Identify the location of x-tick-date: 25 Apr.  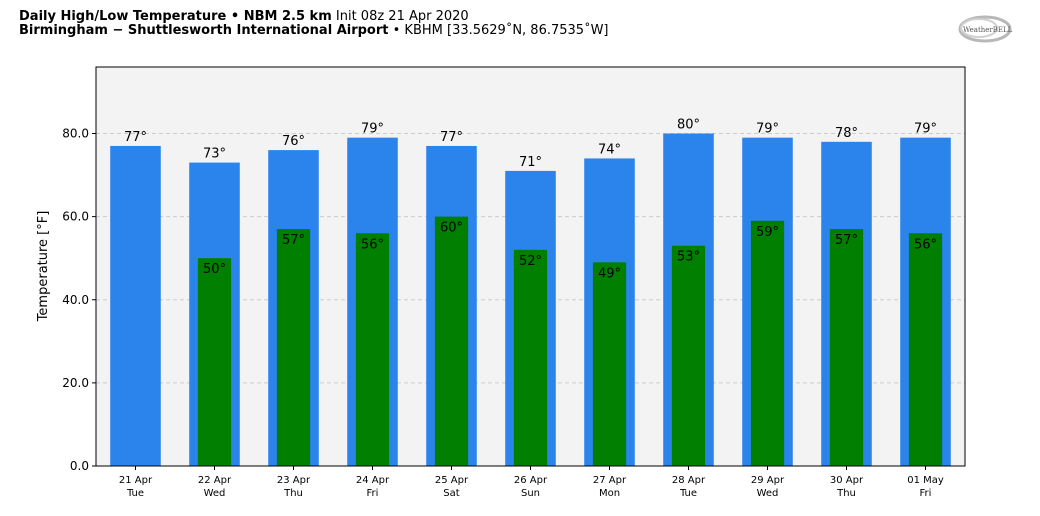
(452, 480).